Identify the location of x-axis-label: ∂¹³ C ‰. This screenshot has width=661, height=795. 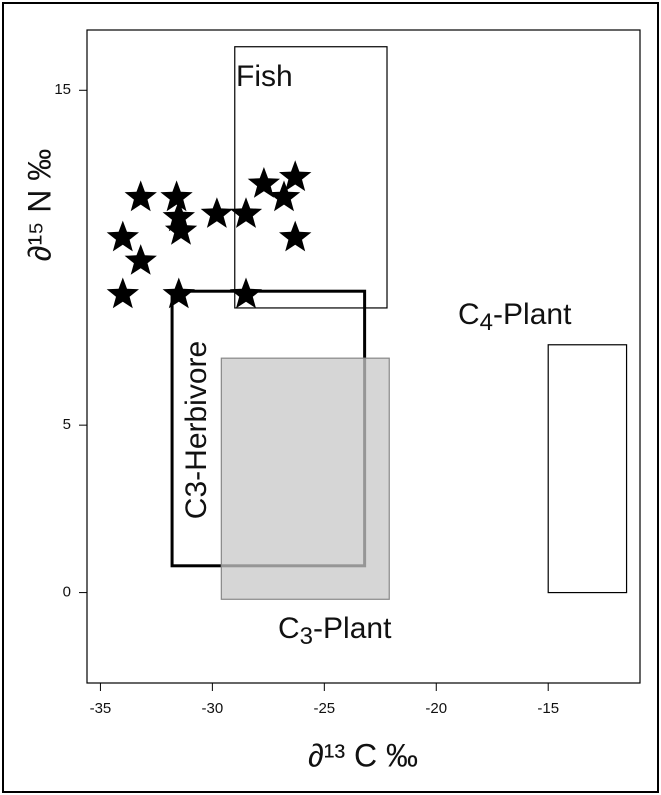
(363, 755).